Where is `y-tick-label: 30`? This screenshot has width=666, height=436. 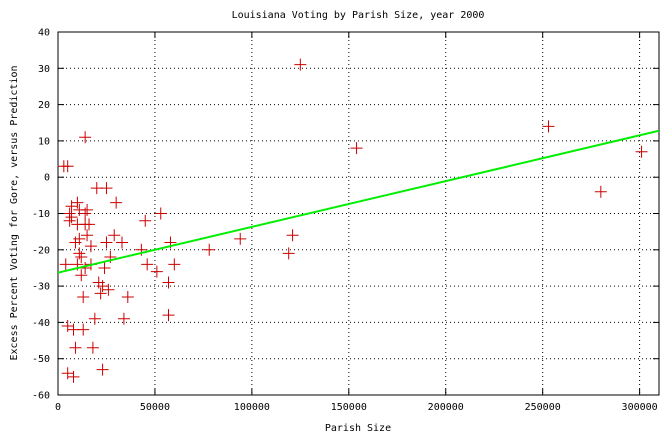
y-tick-label: 30 is located at coordinates (44, 69).